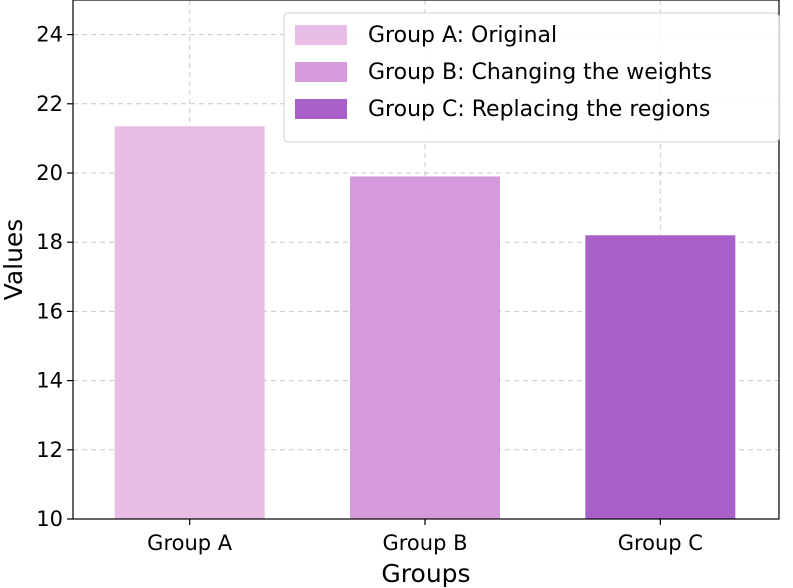  Describe the element at coordinates (49, 242) in the screenshot. I see `y-tick-label: 18` at that location.